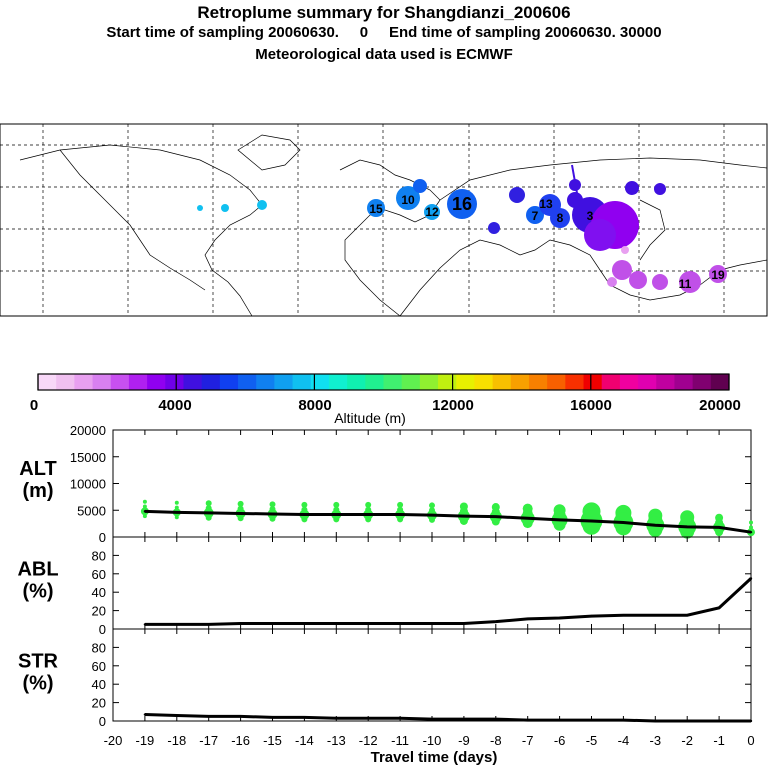 The height and width of the screenshot is (768, 768). What do you see at coordinates (174, 405) in the screenshot?
I see `colorbar-tick-label: 4000` at bounding box center [174, 405].